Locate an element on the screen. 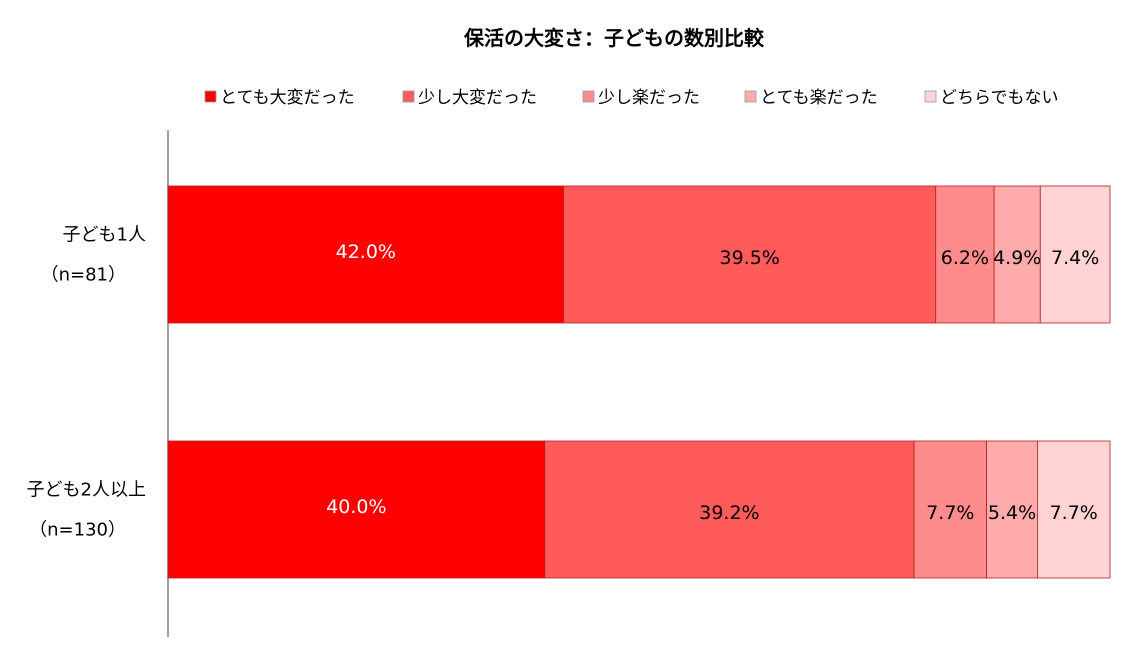 The height and width of the screenshot is (653, 1126). chart-title: 保活の大変さ：子どもの数別比較 is located at coordinates (614, 38).